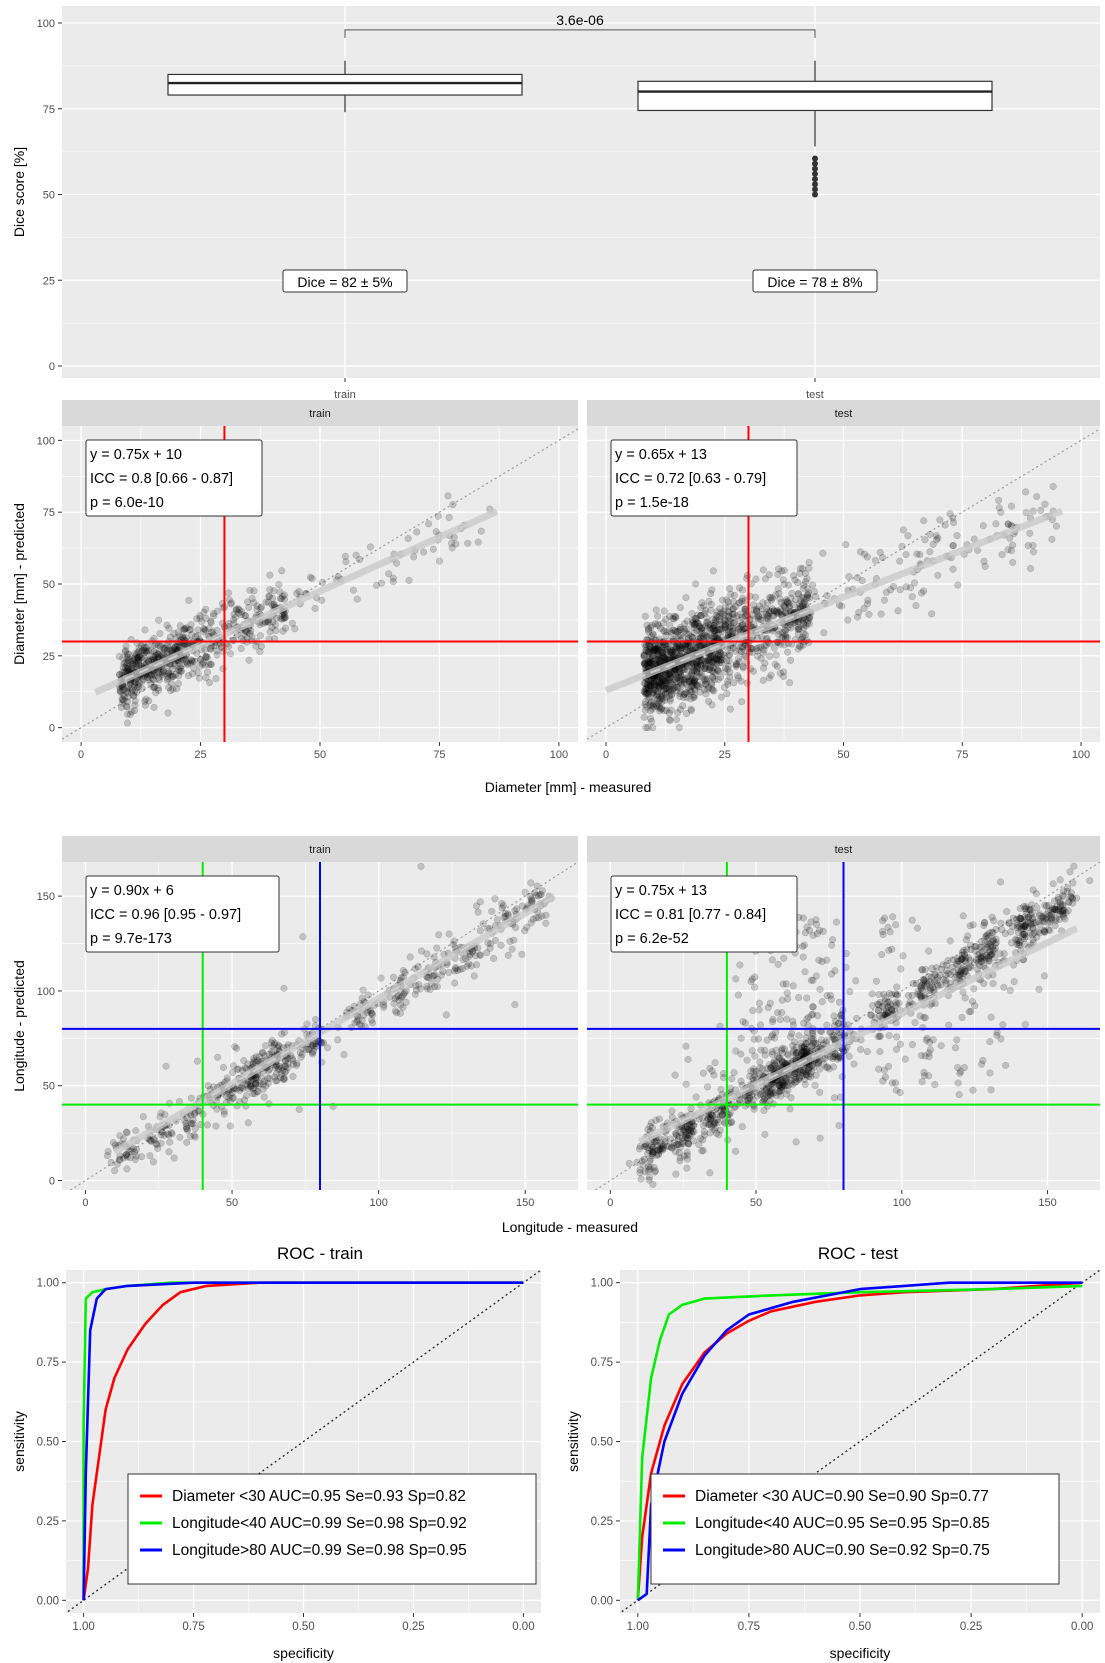 The height and width of the screenshot is (1663, 1105). What do you see at coordinates (345, 176) in the screenshot?
I see `box-train: Dice = 82 ± 5%` at bounding box center [345, 176].